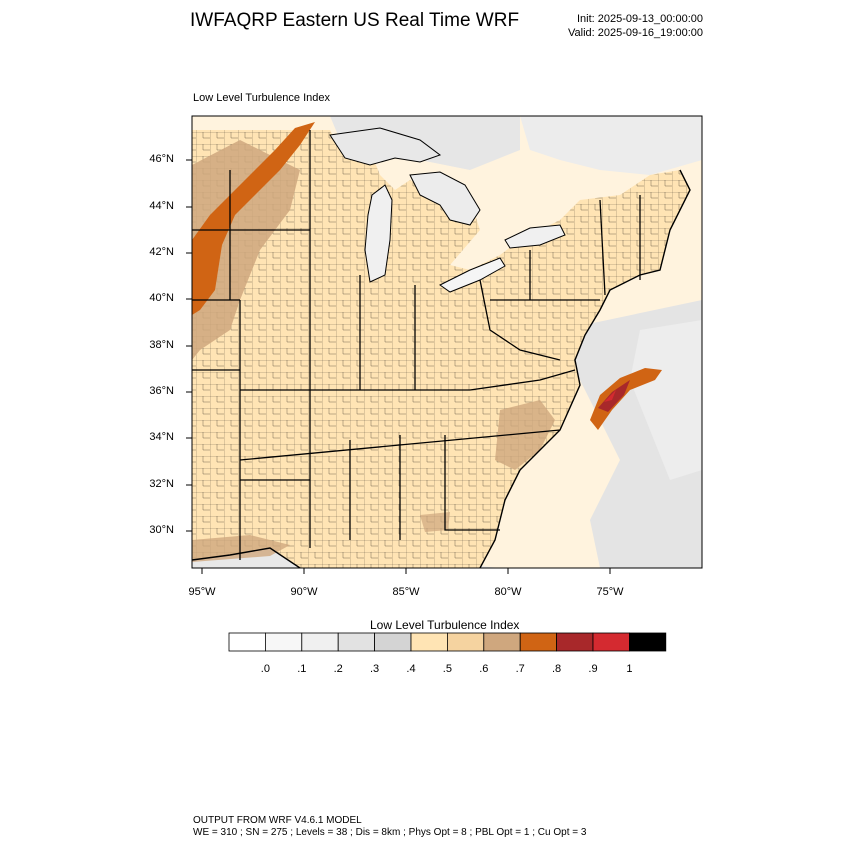 The image size is (850, 850). What do you see at coordinates (445, 198) in the screenshot?
I see `lake-huron` at bounding box center [445, 198].